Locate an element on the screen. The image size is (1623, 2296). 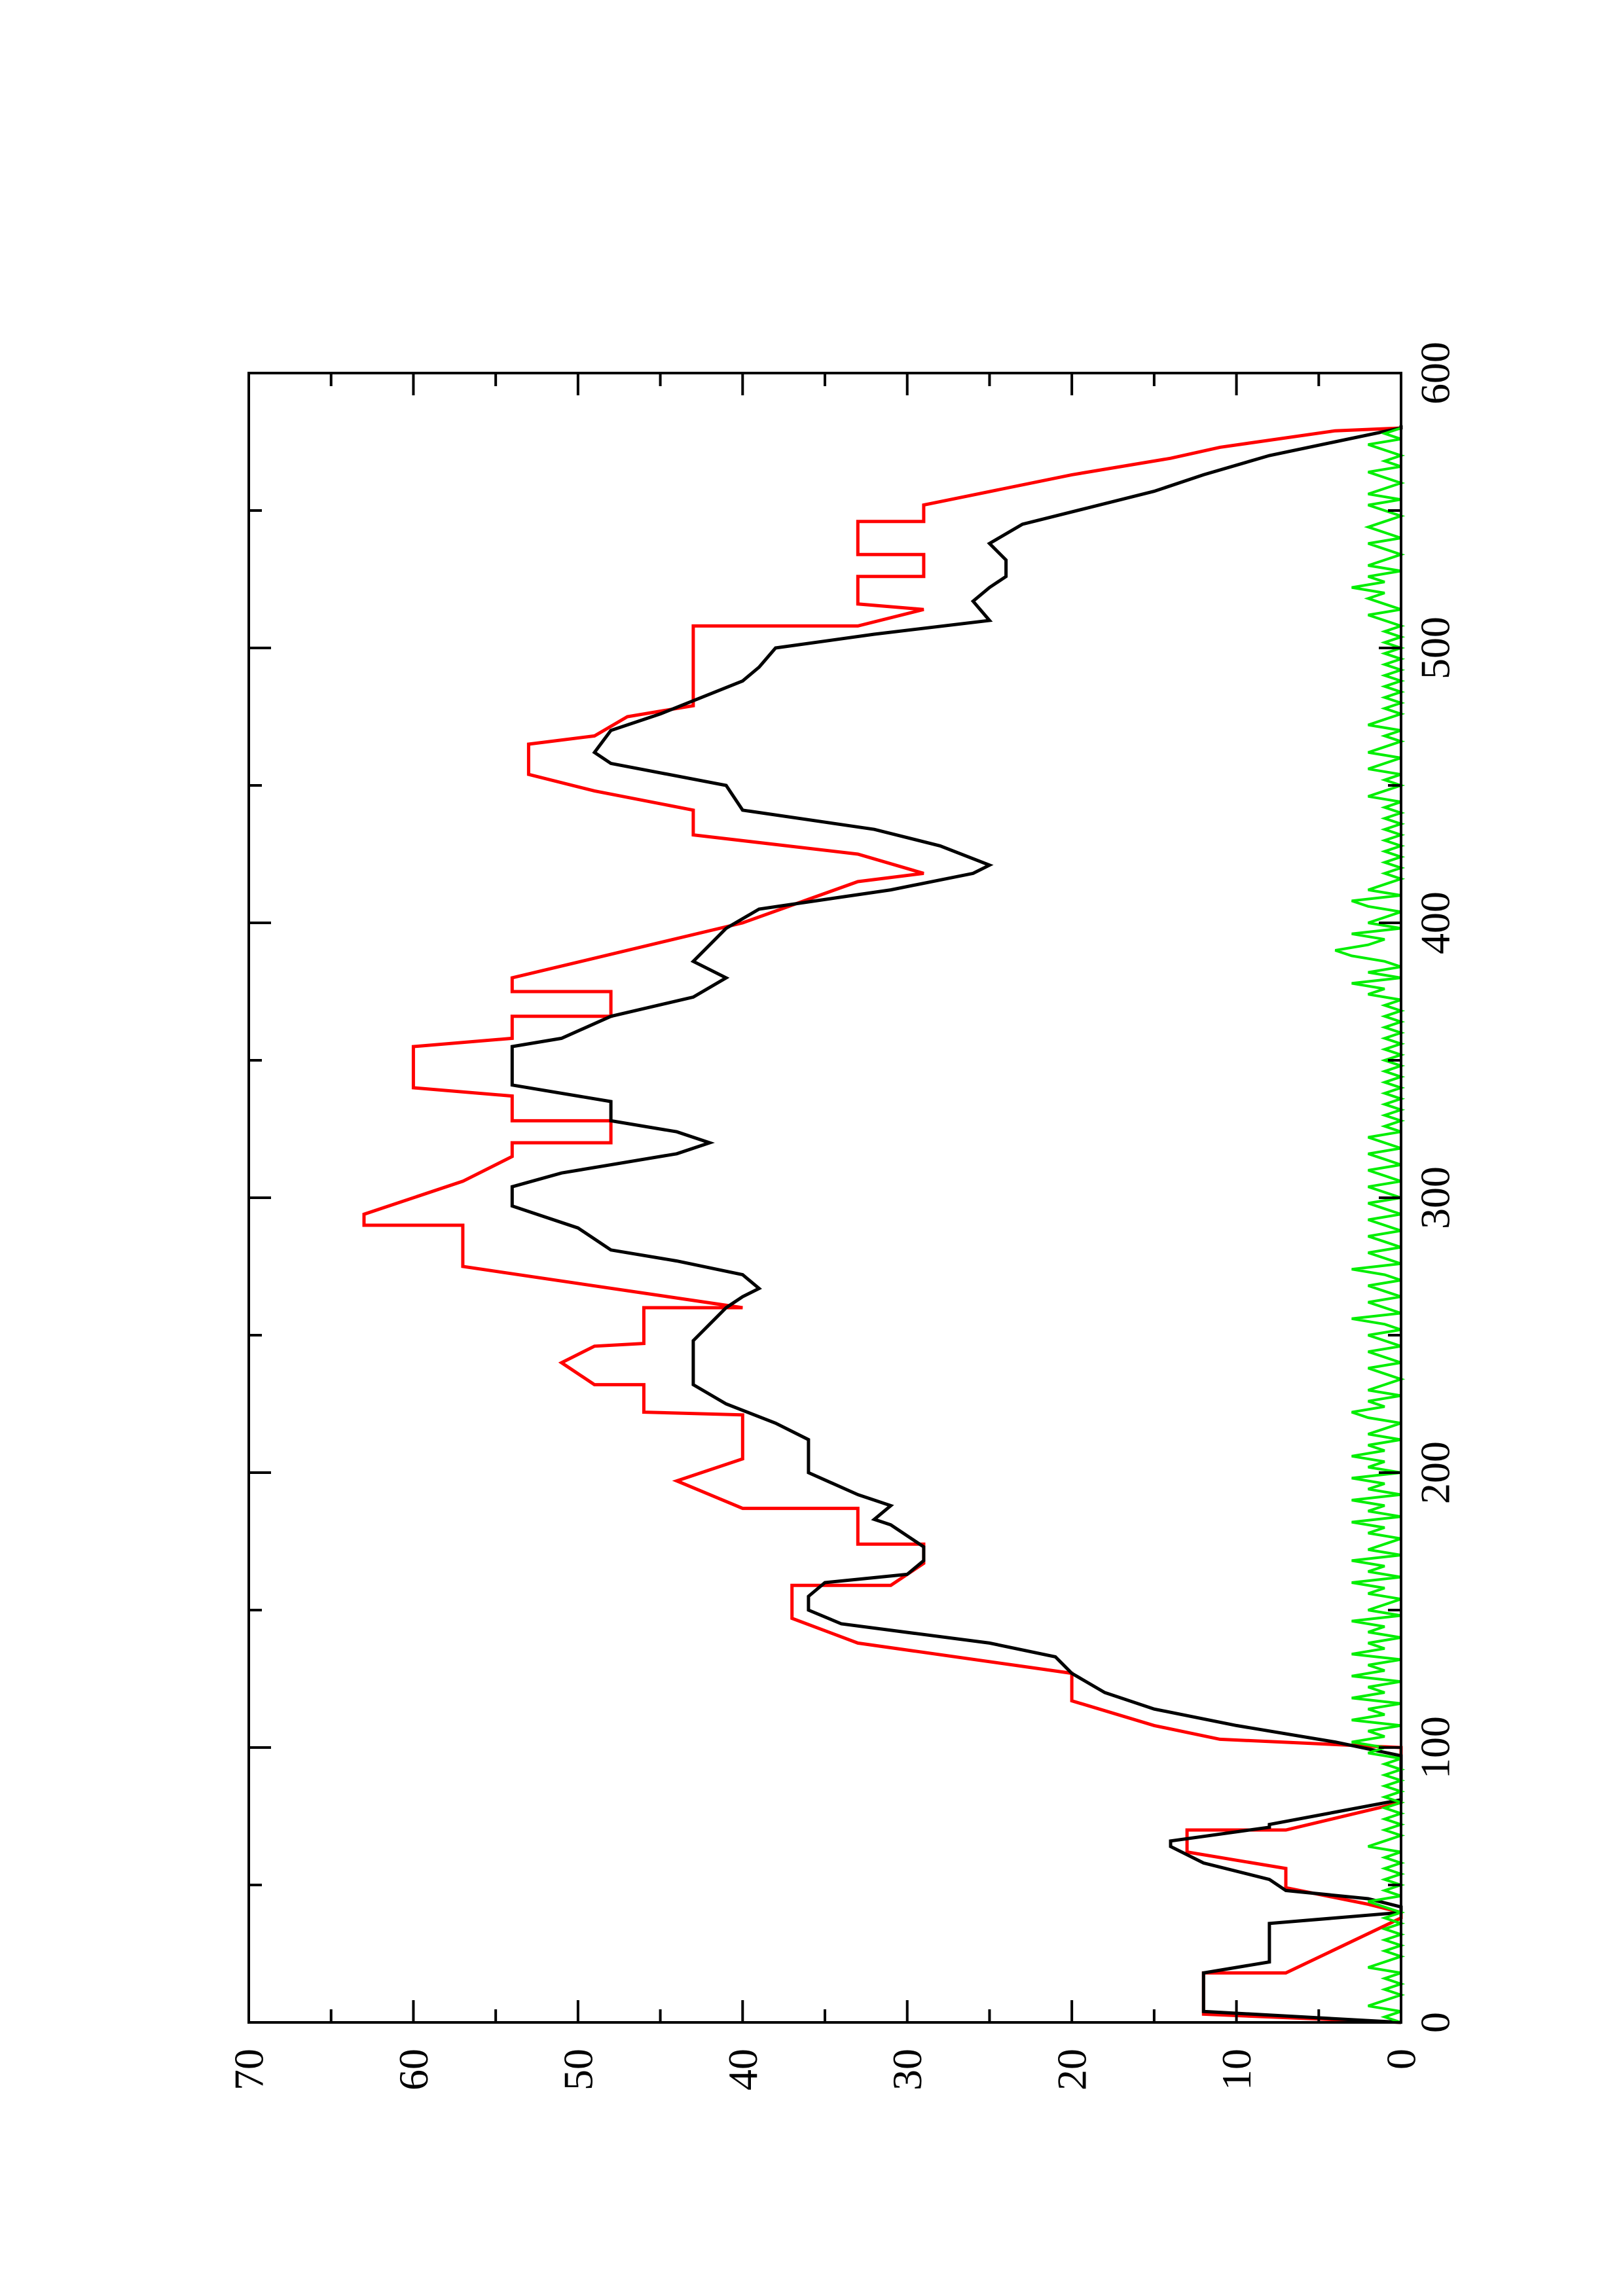
y-tick-label: 70 is located at coordinates (249, 2069).